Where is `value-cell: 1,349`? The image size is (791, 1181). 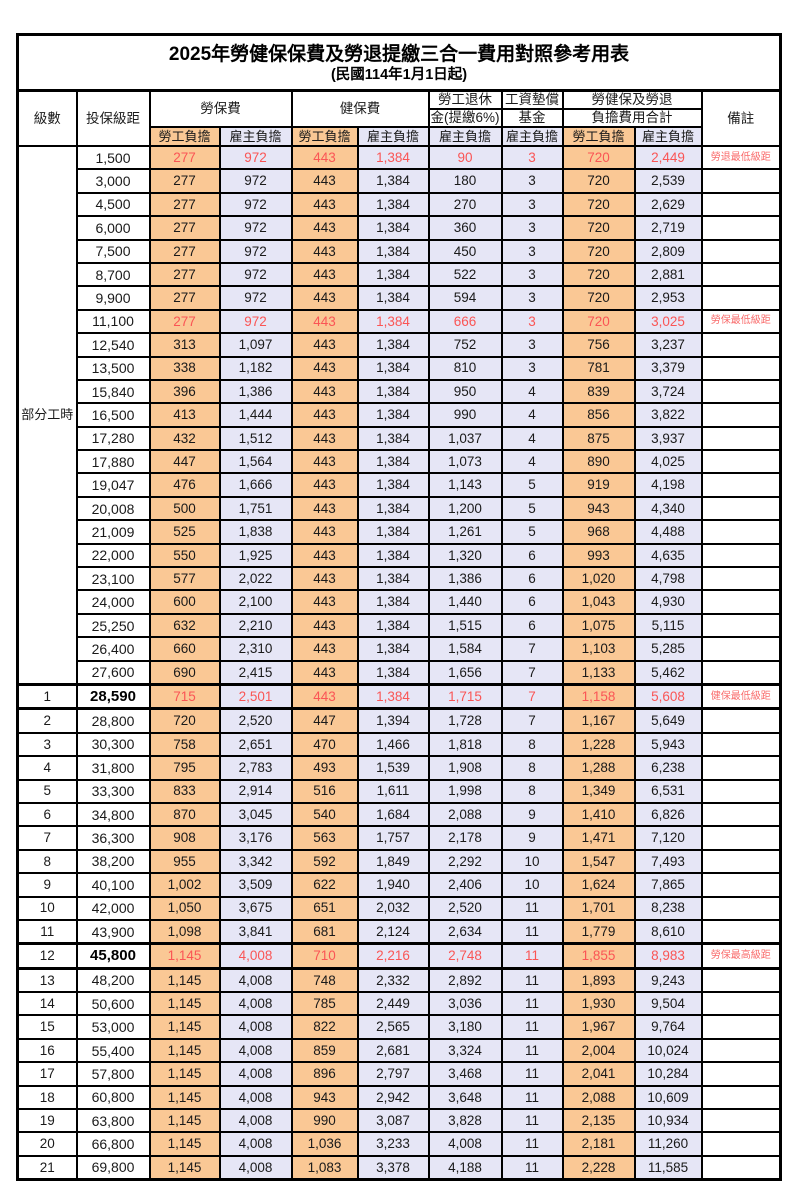 value-cell: 1,349 is located at coordinates (598, 791).